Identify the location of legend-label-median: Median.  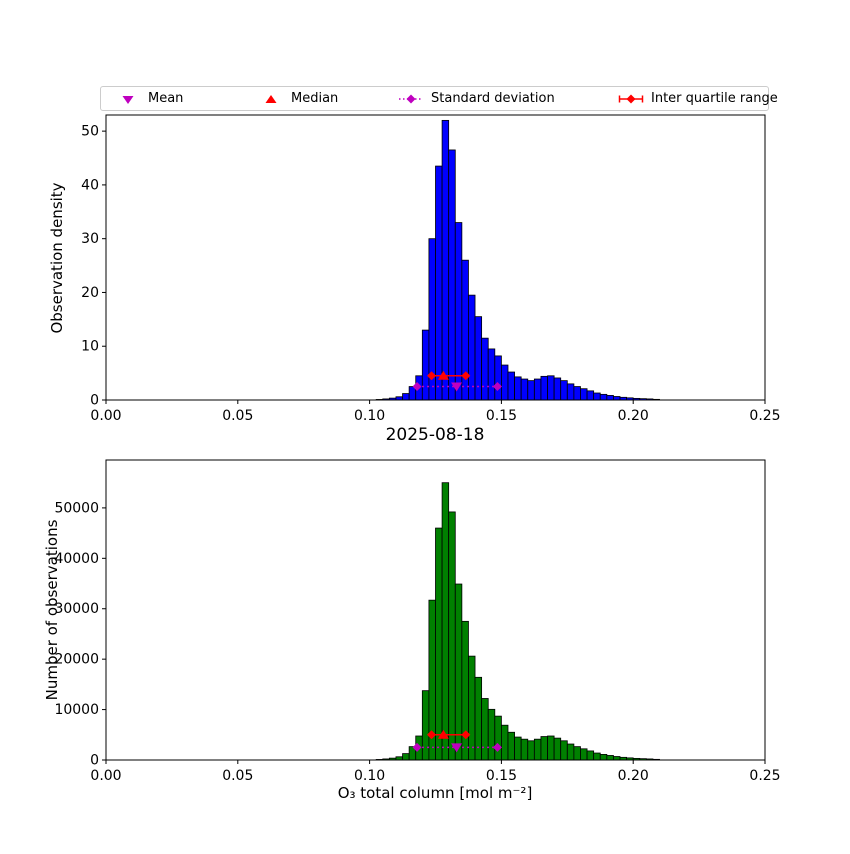
(315, 98).